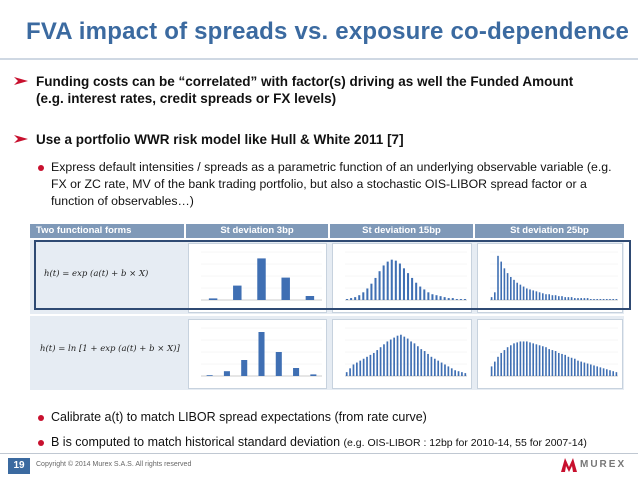 Image resolution: width=638 pixels, height=479 pixels. What do you see at coordinates (110, 349) in the screenshot?
I see `formula-ln: h(t) = ln [1 + exp (a(t) + b × X)]` at bounding box center [110, 349].